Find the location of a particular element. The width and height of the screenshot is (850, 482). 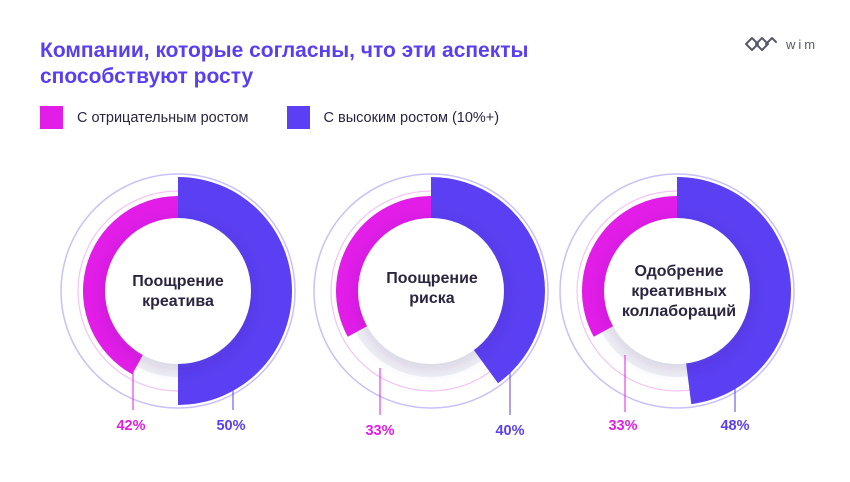

chart-3-label-line: креативных is located at coordinates (679, 291).